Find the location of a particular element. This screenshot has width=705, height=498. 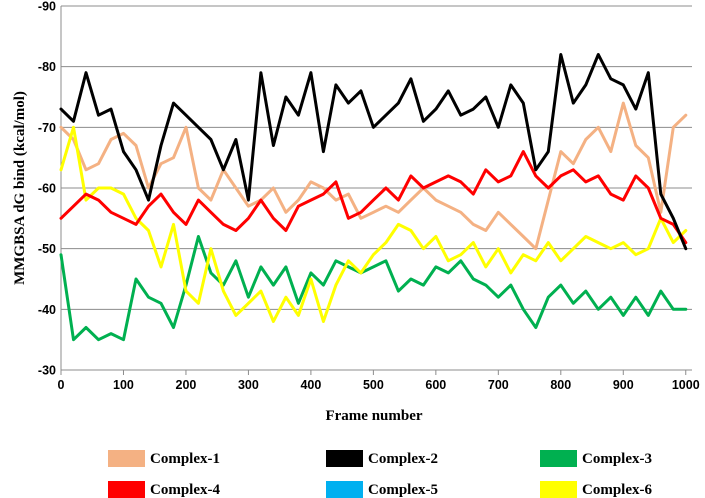

legend-label-complex-3: Complex-3 is located at coordinates (617, 459).